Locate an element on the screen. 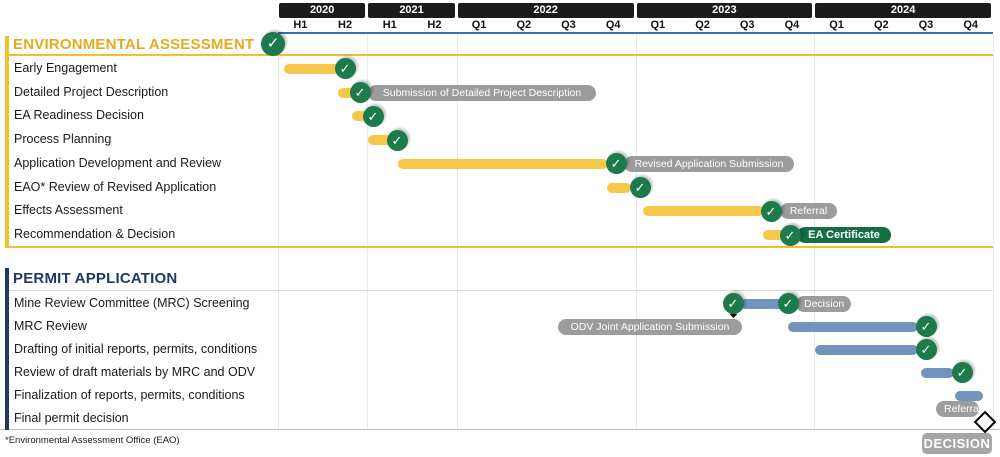 The height and width of the screenshot is (457, 1000). period-label-2020-H2: H2 is located at coordinates (345, 25).